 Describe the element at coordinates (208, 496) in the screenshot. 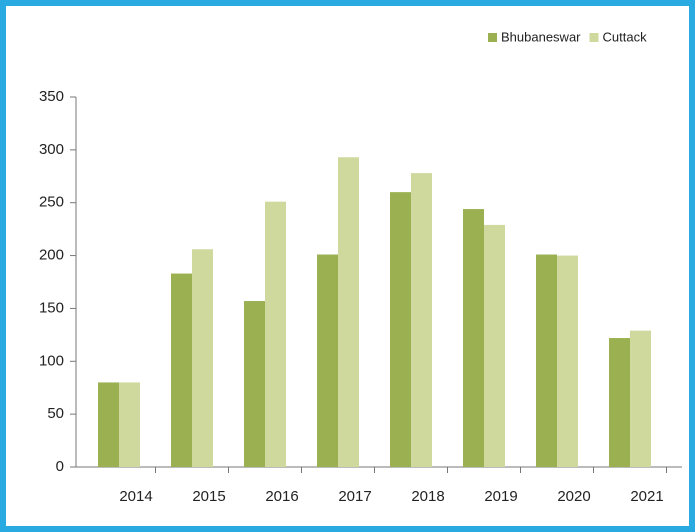

I see `x-tick-label: 2015` at that location.